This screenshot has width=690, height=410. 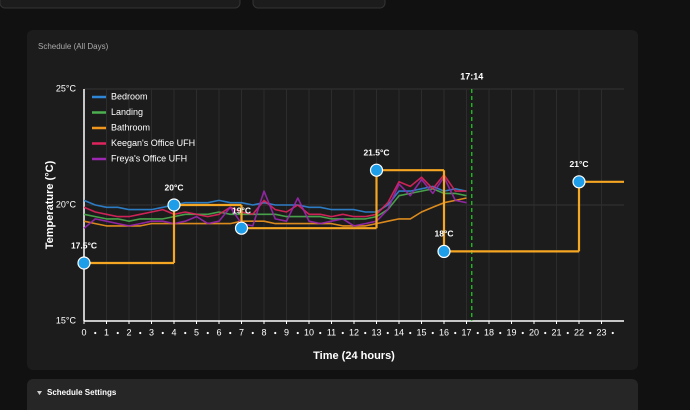 I want to click on expand-icon, so click(x=39, y=393).